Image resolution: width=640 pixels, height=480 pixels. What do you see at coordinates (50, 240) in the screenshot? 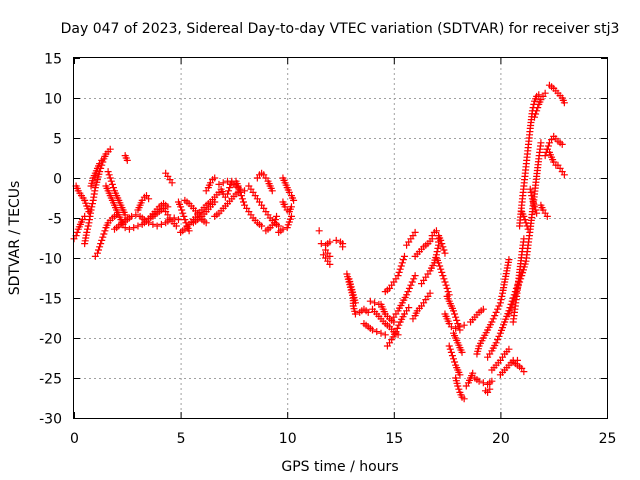
I see `y-tick-labels: -30 -25 -20 -15 -10 -5 0 5 10 15` at bounding box center [50, 240].